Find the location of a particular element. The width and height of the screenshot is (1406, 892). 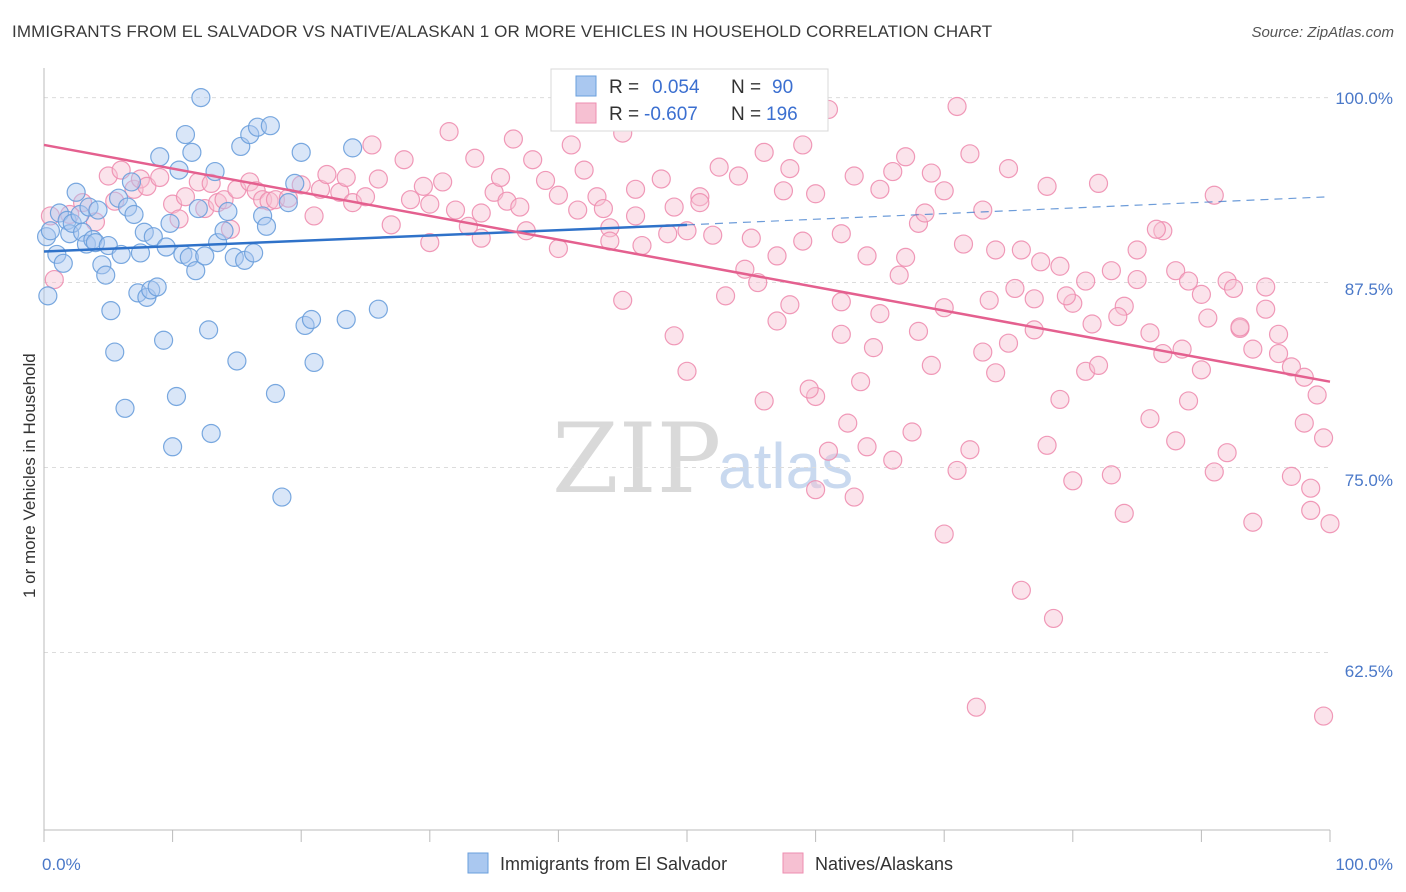

legend-r-label-2: R = is located at coordinates (624, 114).